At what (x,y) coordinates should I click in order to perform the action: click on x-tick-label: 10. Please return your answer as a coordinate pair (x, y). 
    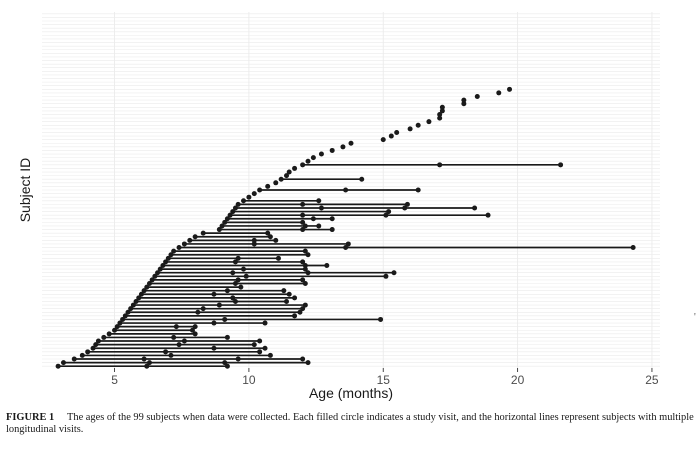
    Looking at the image, I should click on (249, 380).